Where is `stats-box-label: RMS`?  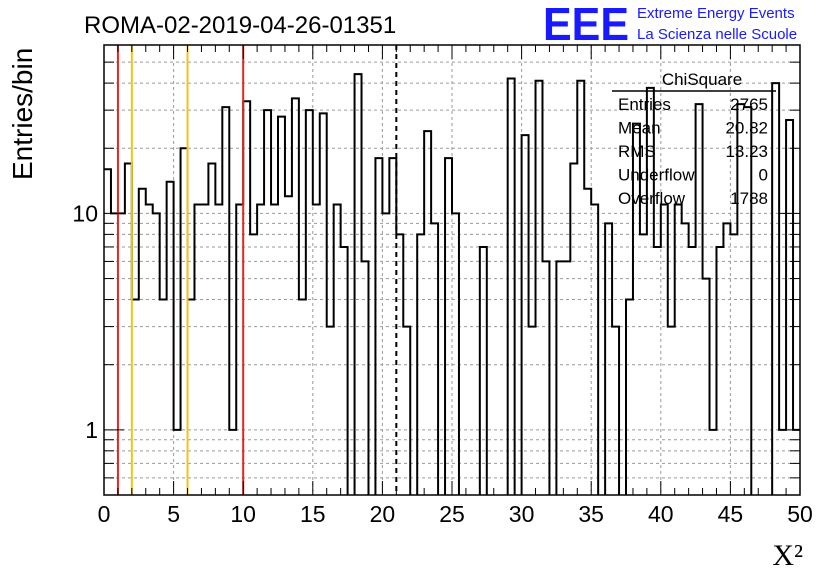
stats-box-label: RMS is located at coordinates (637, 151).